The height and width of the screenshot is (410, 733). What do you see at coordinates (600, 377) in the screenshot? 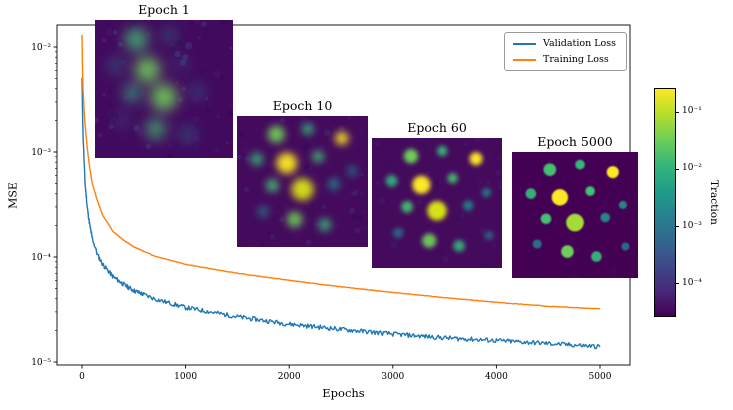
I see `x-tick-label: 5000` at bounding box center [600, 377].